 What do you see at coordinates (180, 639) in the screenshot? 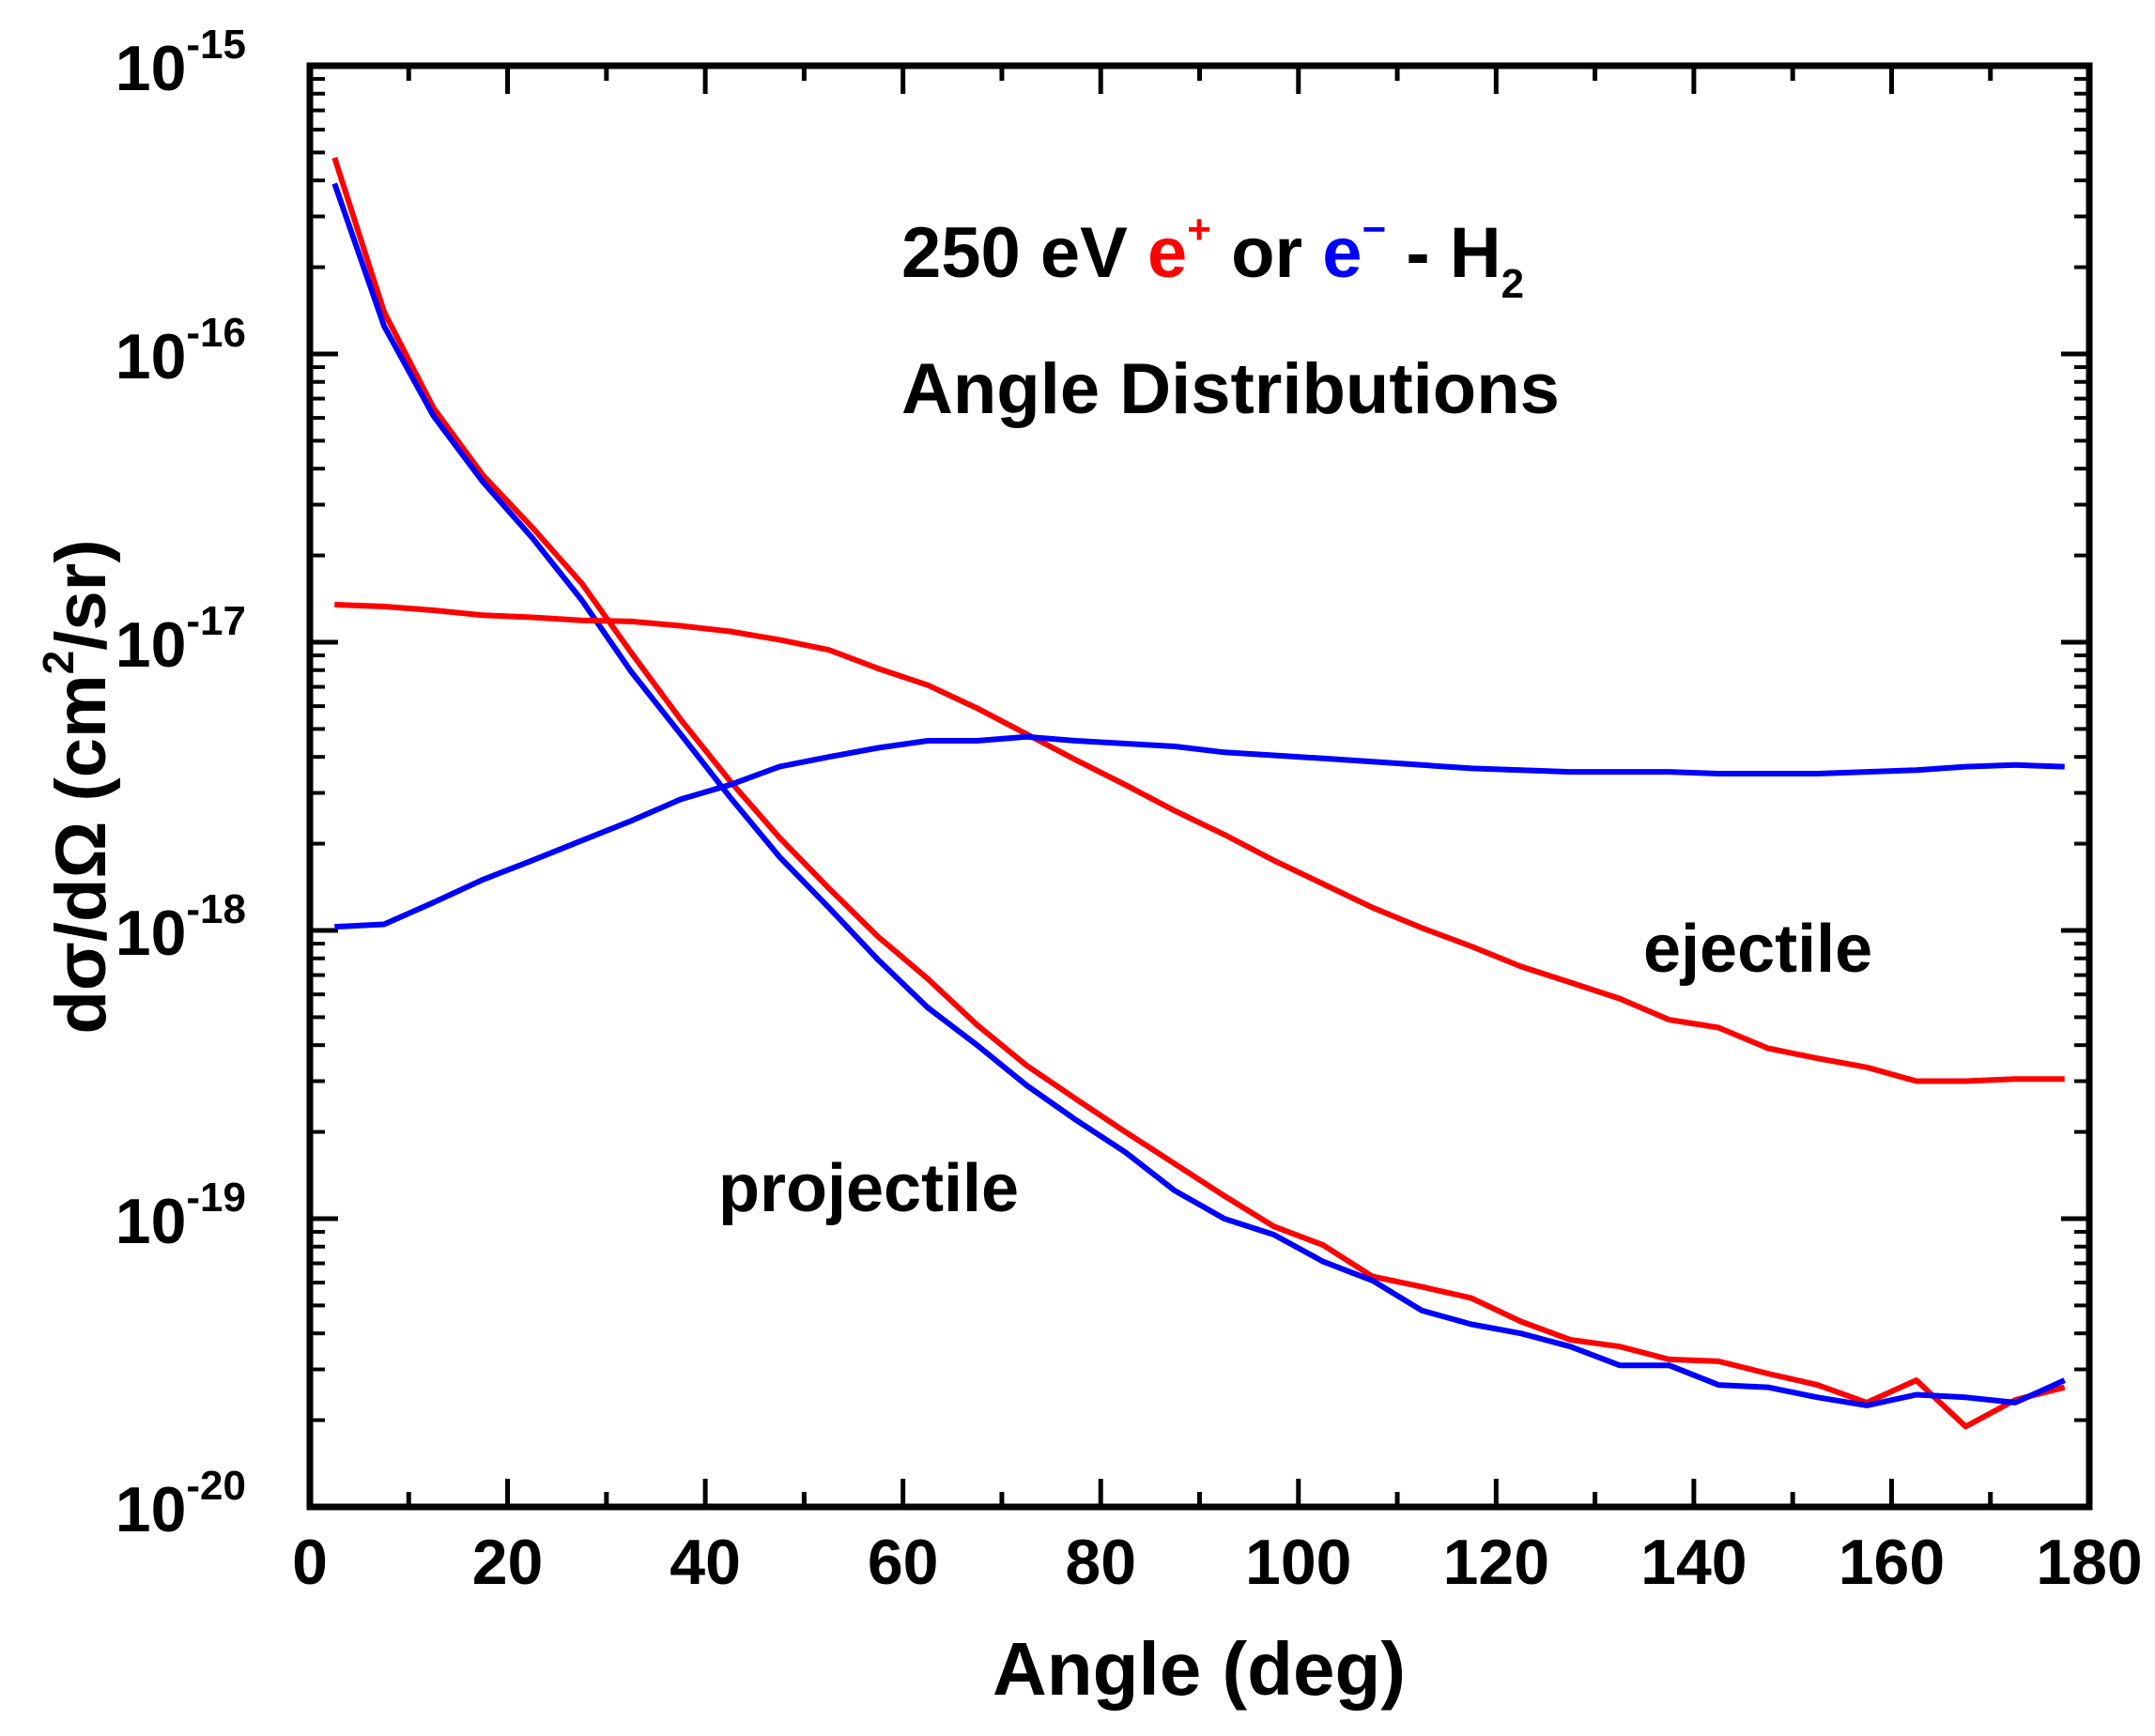
I see `y-tick-label: 10-17` at bounding box center [180, 639].